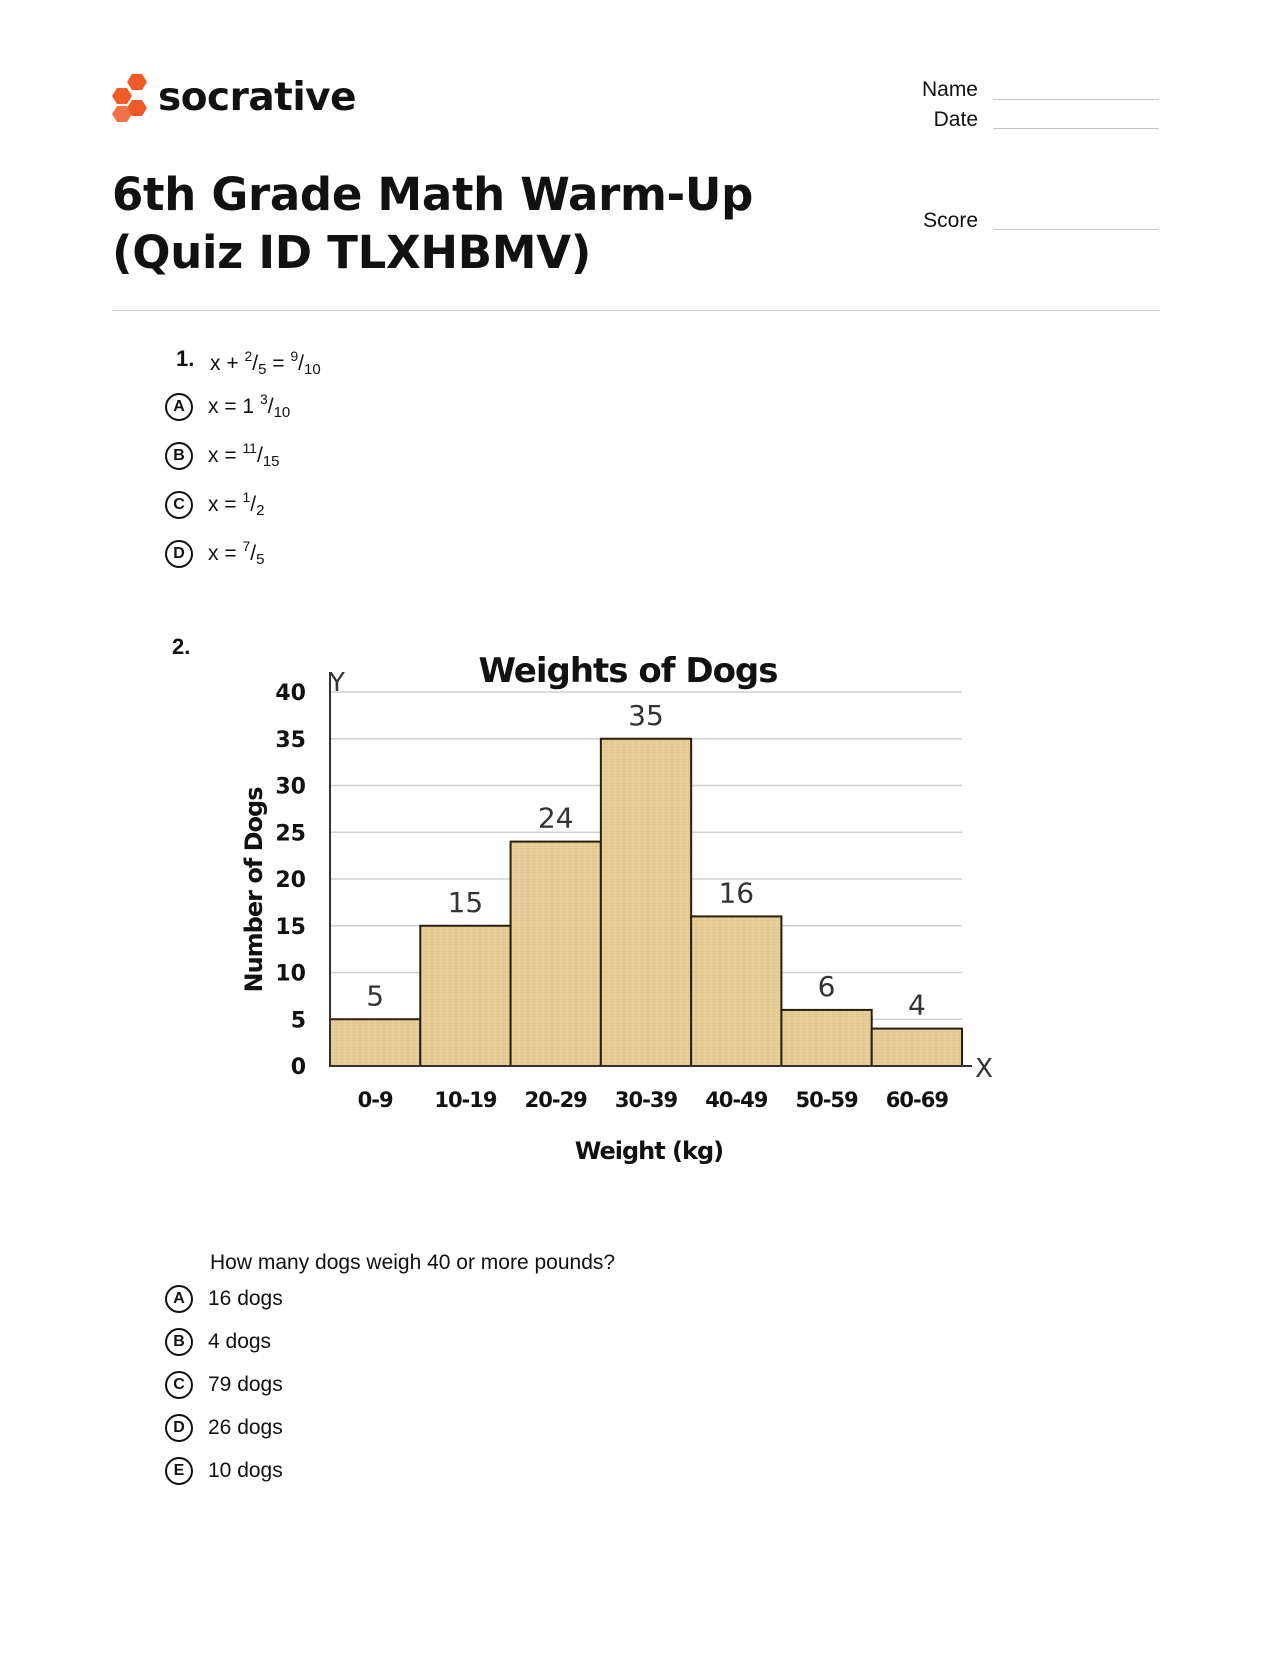  What do you see at coordinates (1076, 229) in the screenshot?
I see `score-field` at bounding box center [1076, 229].